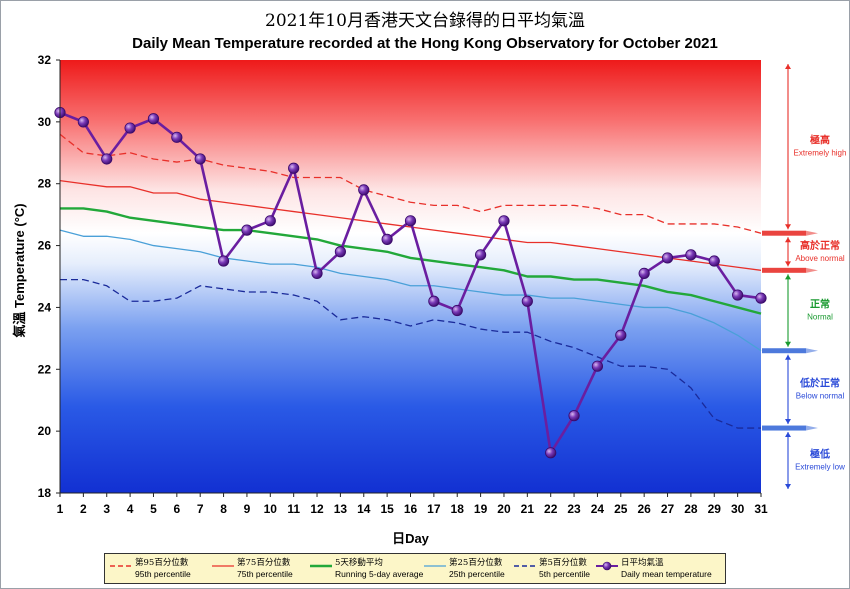 This screenshot has height=589, width=850. Describe the element at coordinates (163, 574) in the screenshot. I see `legend-label-95th-en: 95th percentile` at that location.